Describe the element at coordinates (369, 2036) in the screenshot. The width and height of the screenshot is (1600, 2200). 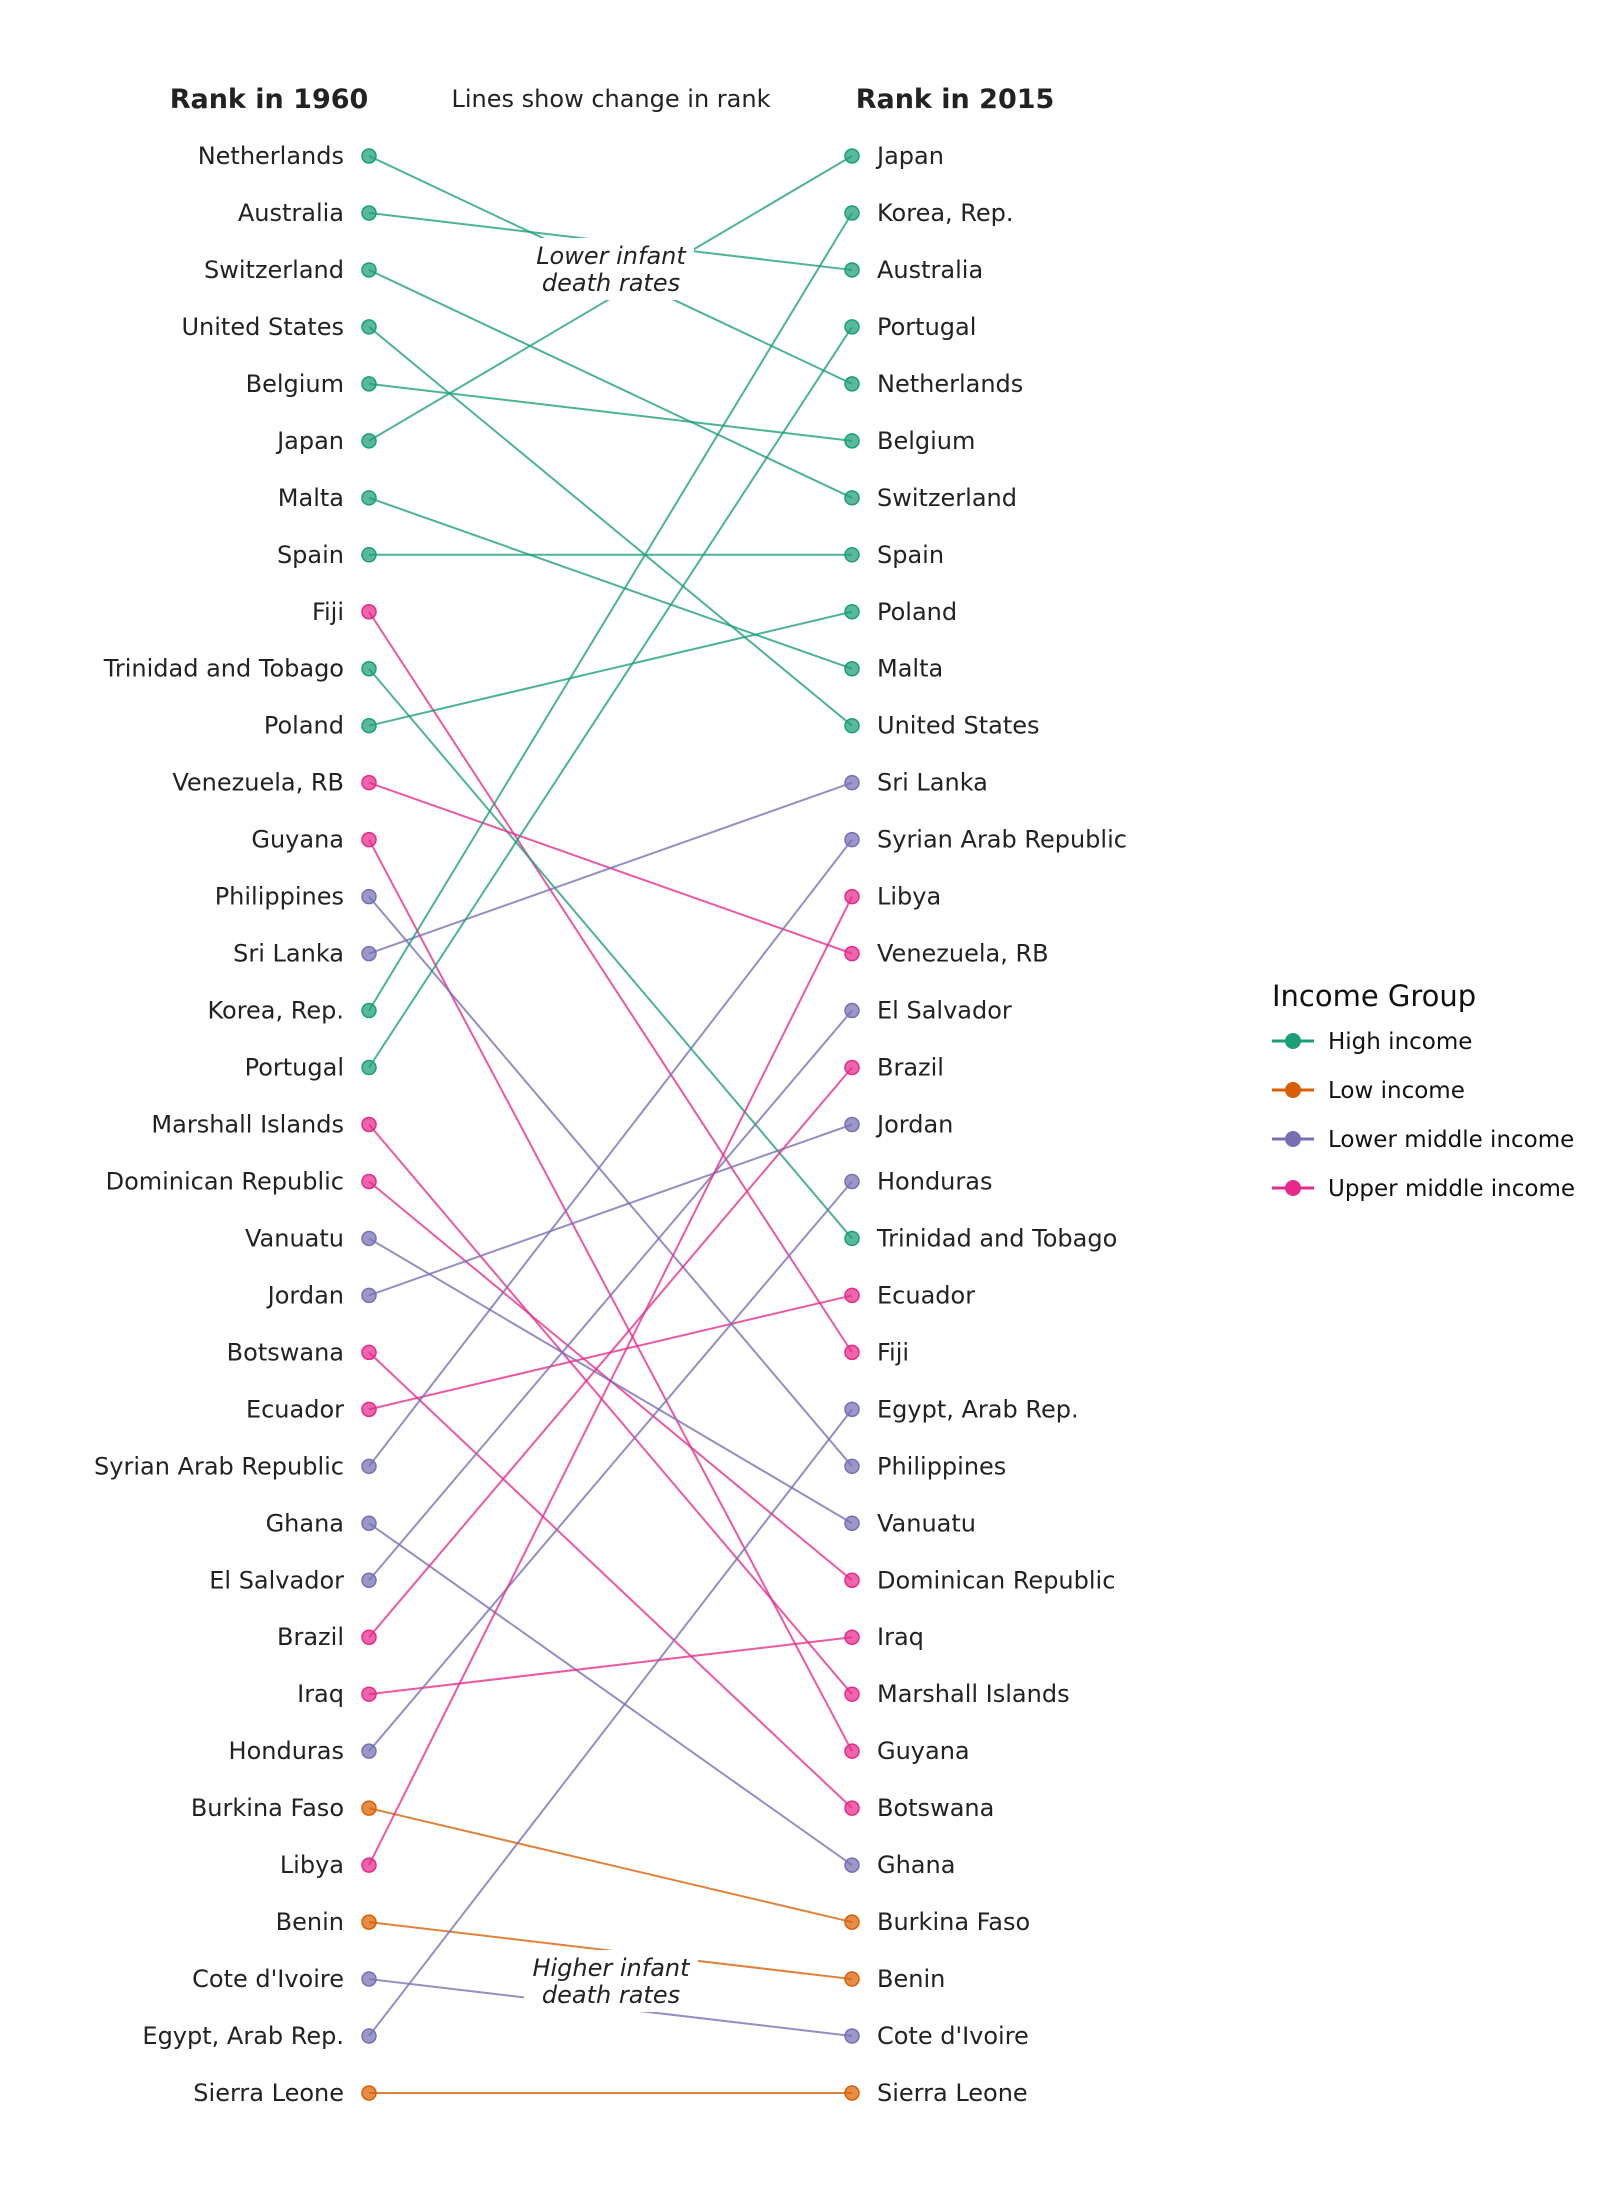
I see `point-1960-egypt-arab-rep` at that location.